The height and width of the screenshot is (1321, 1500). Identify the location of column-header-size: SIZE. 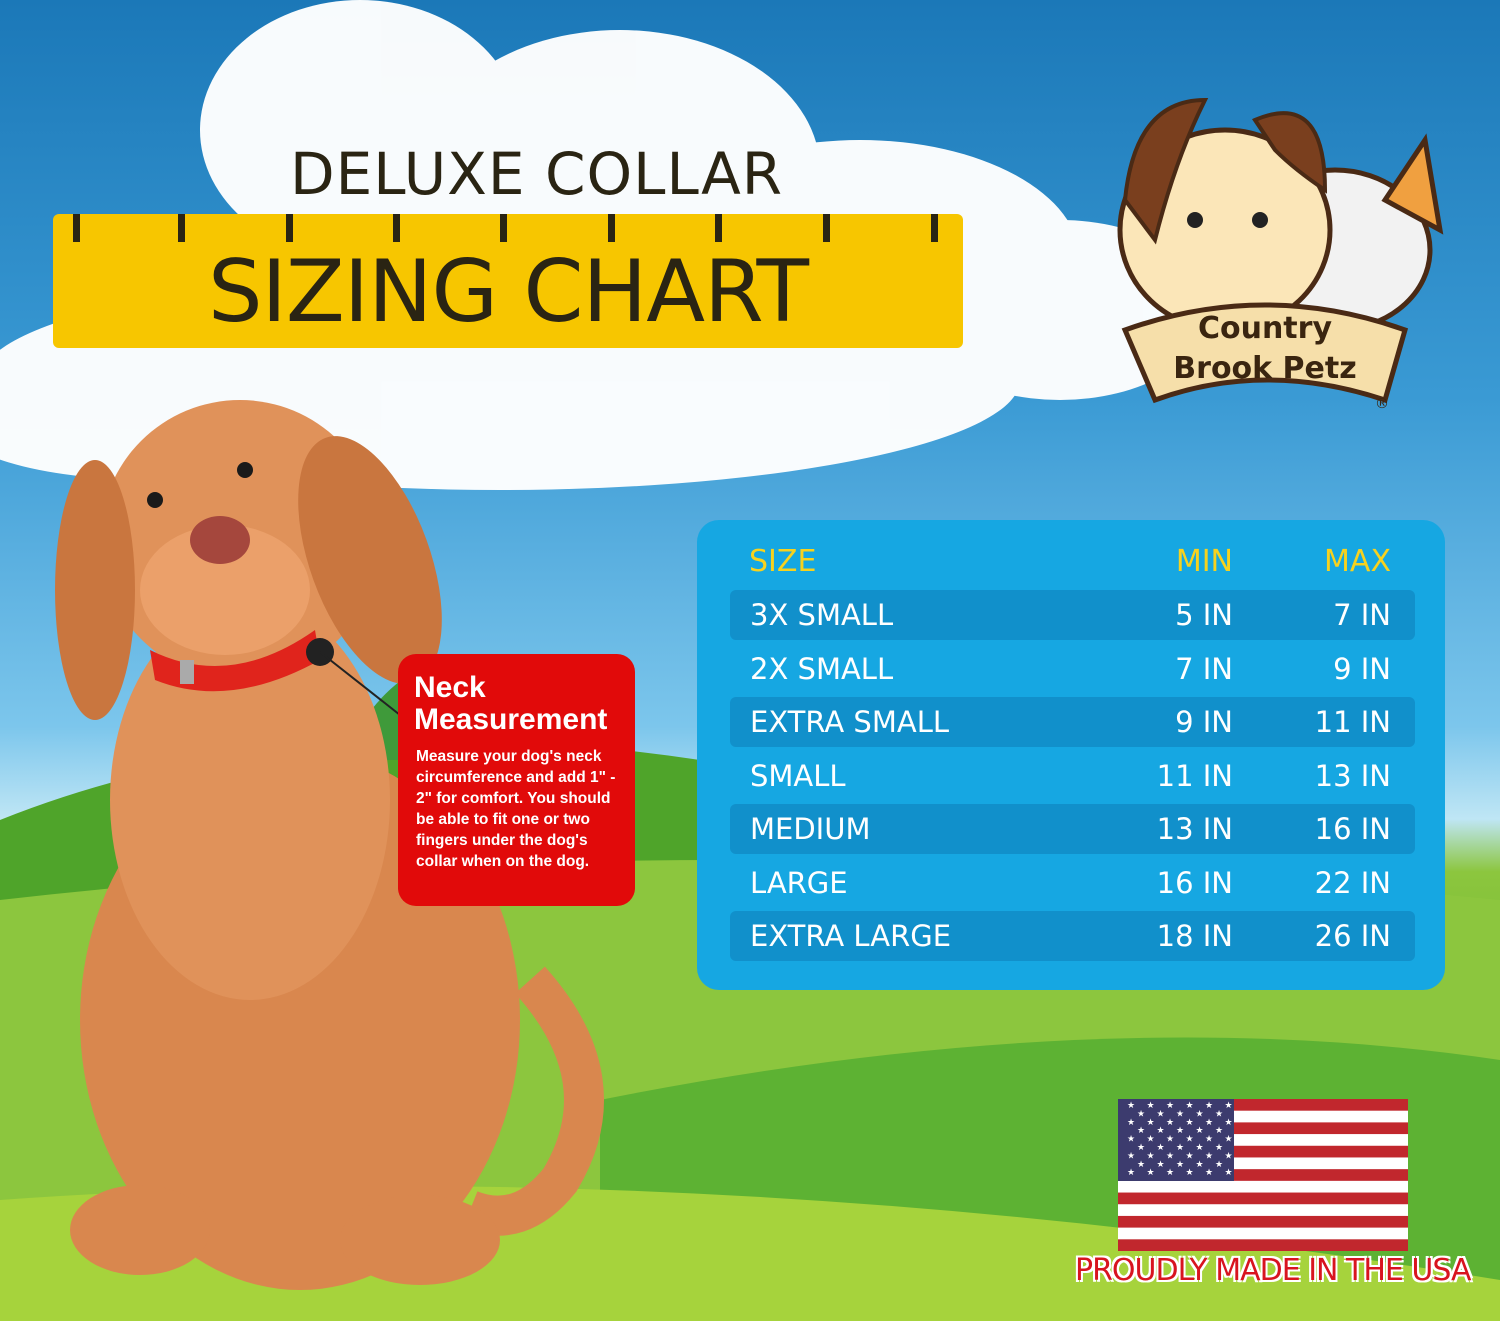
(783, 561).